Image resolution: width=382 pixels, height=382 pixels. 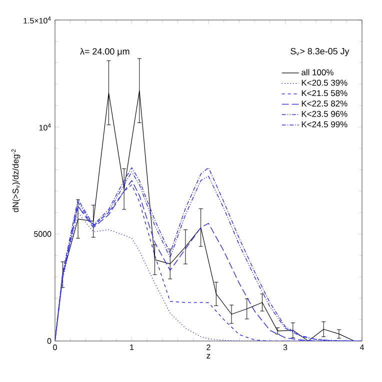 I want to click on legend-label: K<20.5 39%, so click(x=325, y=83).